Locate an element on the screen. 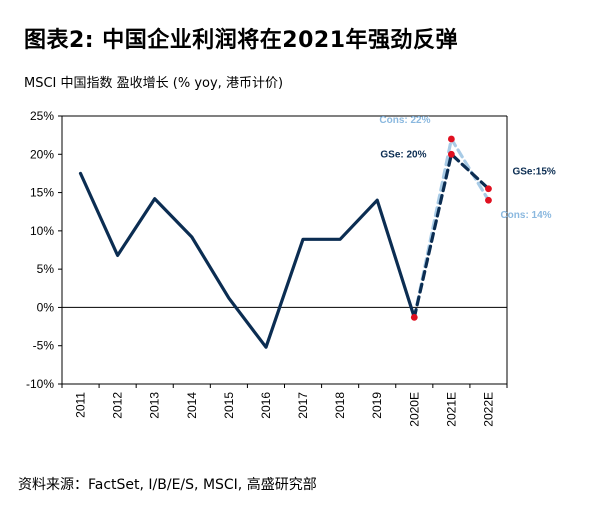  annotation-label: Cons: 14% is located at coordinates (525, 215).